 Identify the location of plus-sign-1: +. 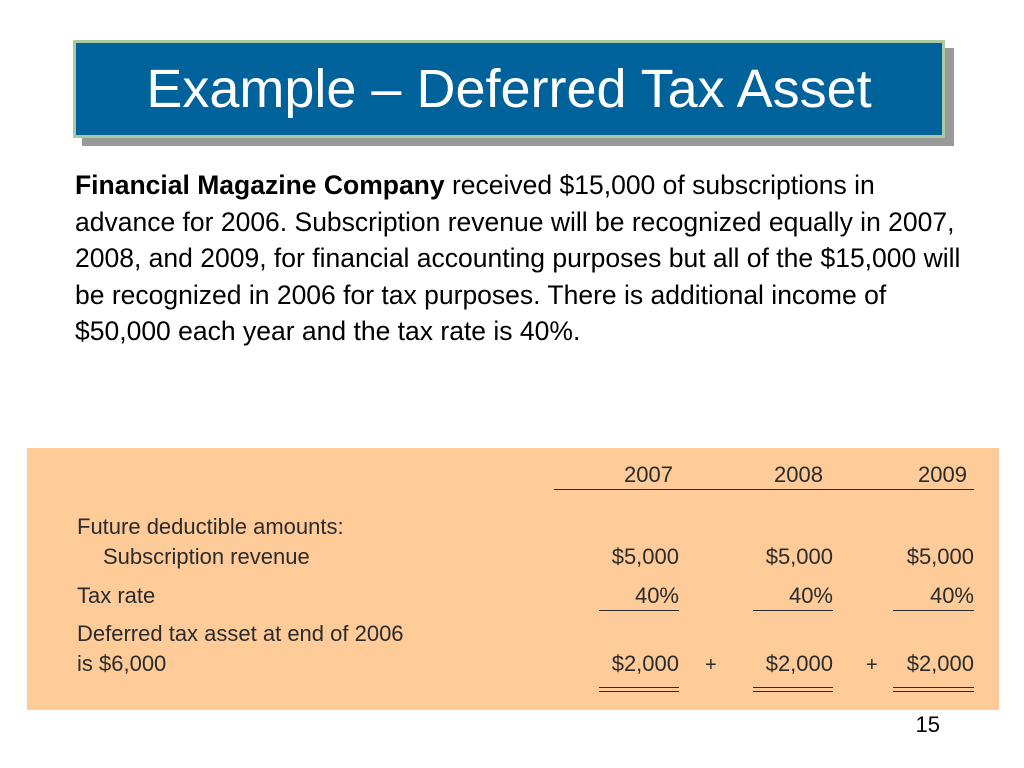
(711, 665).